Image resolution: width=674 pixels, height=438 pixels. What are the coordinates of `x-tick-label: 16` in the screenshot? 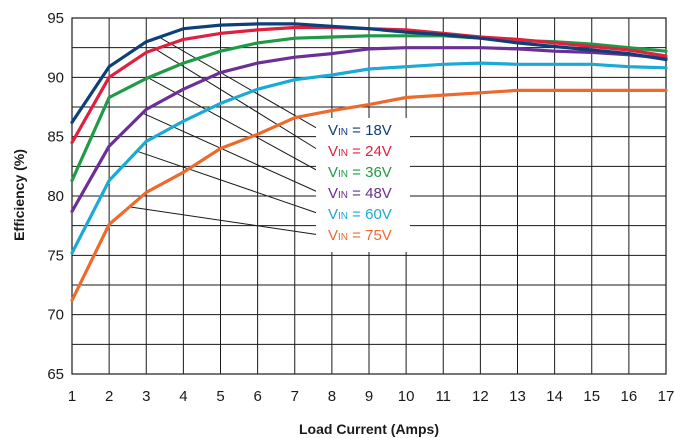 It's located at (629, 396).